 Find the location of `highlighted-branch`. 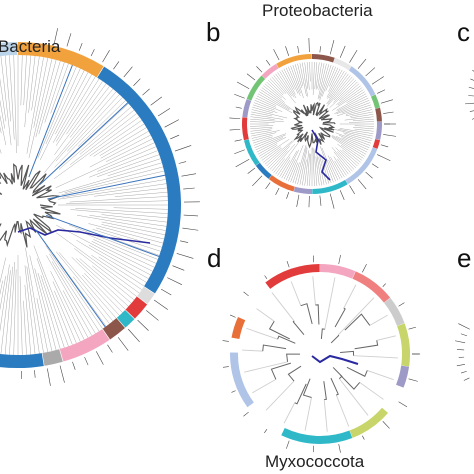

highlighted-branch is located at coordinates (73, 281).